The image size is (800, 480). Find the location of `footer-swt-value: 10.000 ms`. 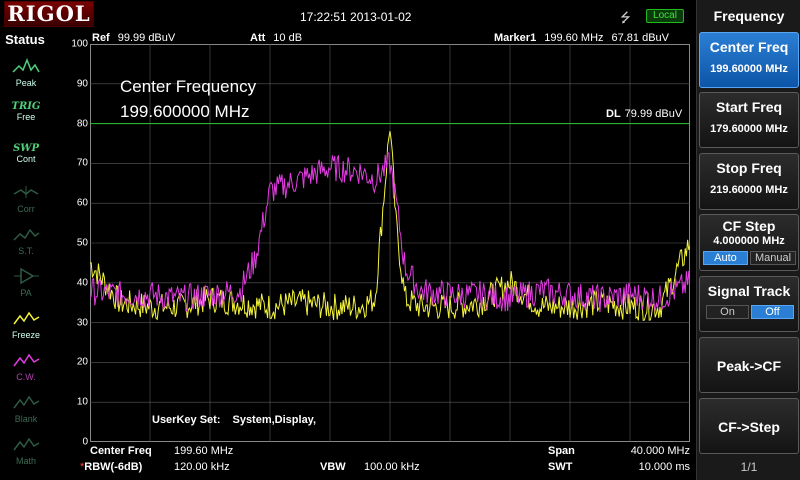

footer-swt-value: 10.000 ms is located at coordinates (664, 467).